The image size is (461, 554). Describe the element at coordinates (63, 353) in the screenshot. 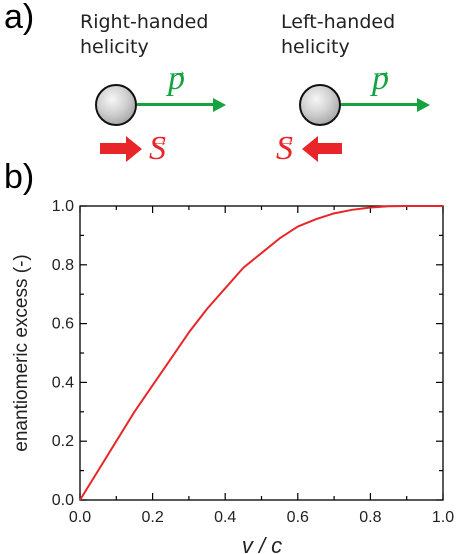

I see `y-tick-labels: 0.0 0.2 0.4 0.6 0.8 1.0` at that location.